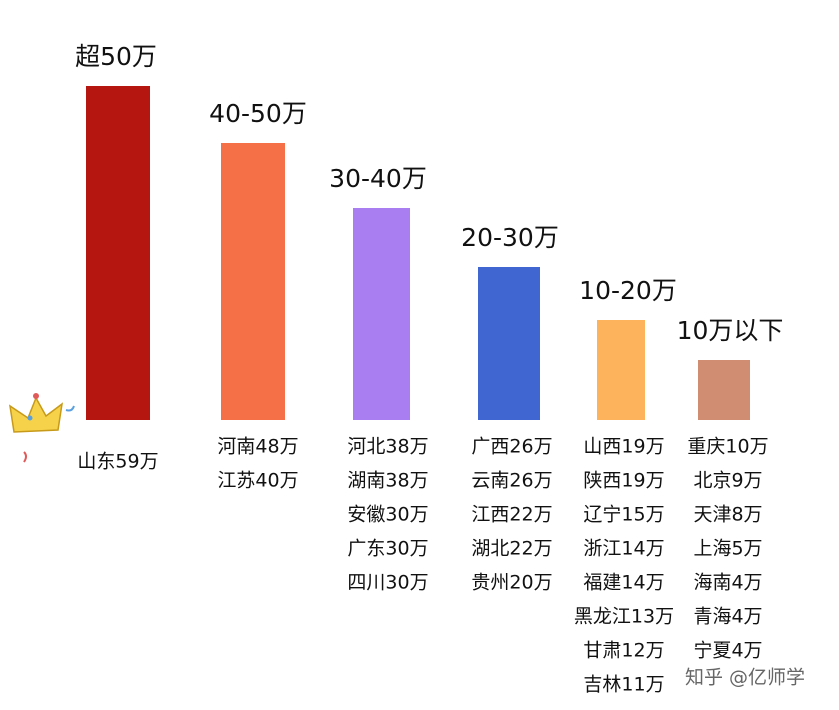  Describe the element at coordinates (628, 290) in the screenshot. I see `group-label: 10-20万` at that location.